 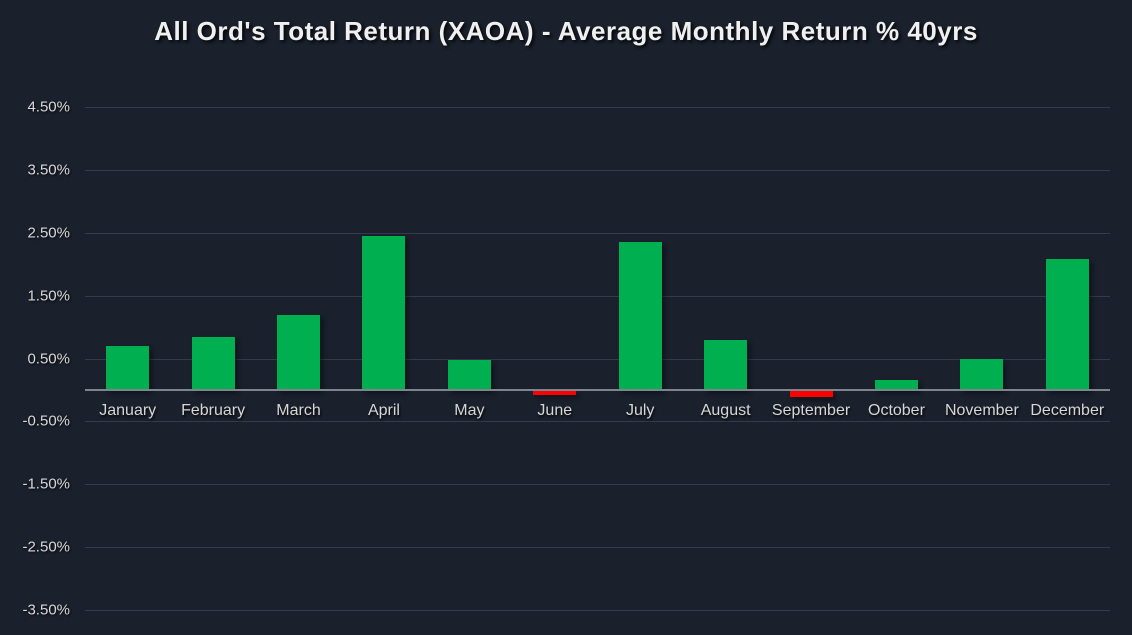 I want to click on bar-april, so click(x=384, y=312).